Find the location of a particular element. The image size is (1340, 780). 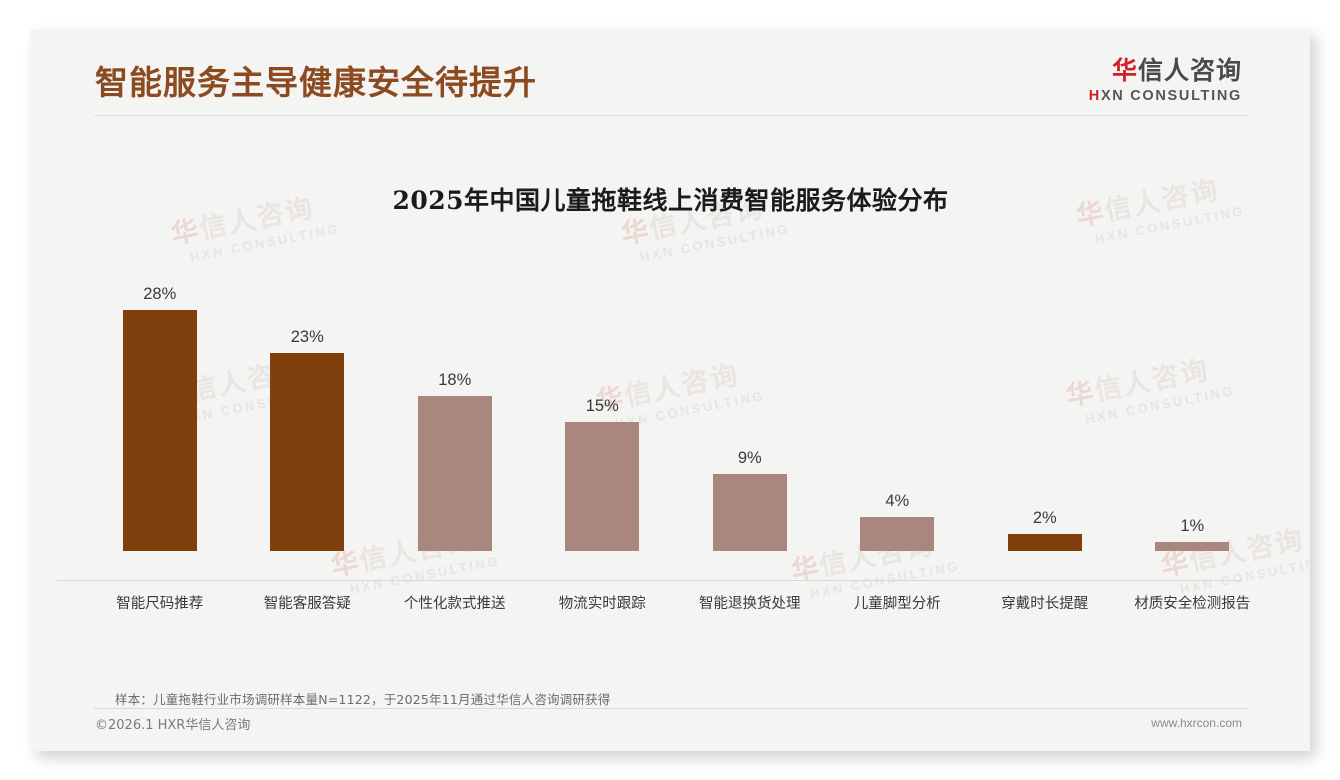

bar-group: 2% is located at coordinates (1045, 406).